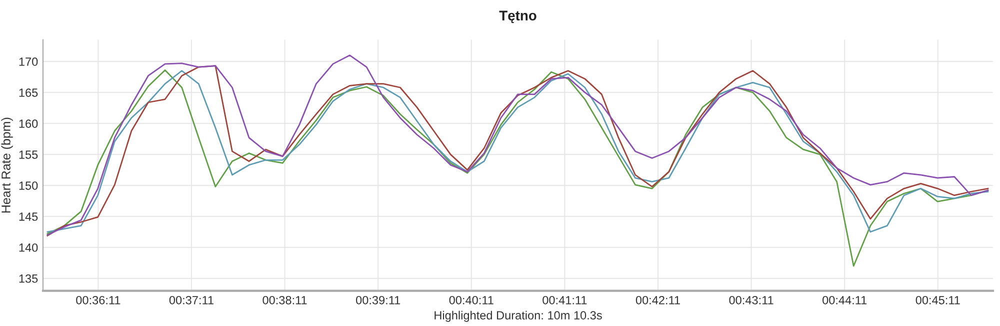 The height and width of the screenshot is (326, 1000). Describe the element at coordinates (844, 300) in the screenshot. I see `x-tick-label: 00:44:11` at that location.